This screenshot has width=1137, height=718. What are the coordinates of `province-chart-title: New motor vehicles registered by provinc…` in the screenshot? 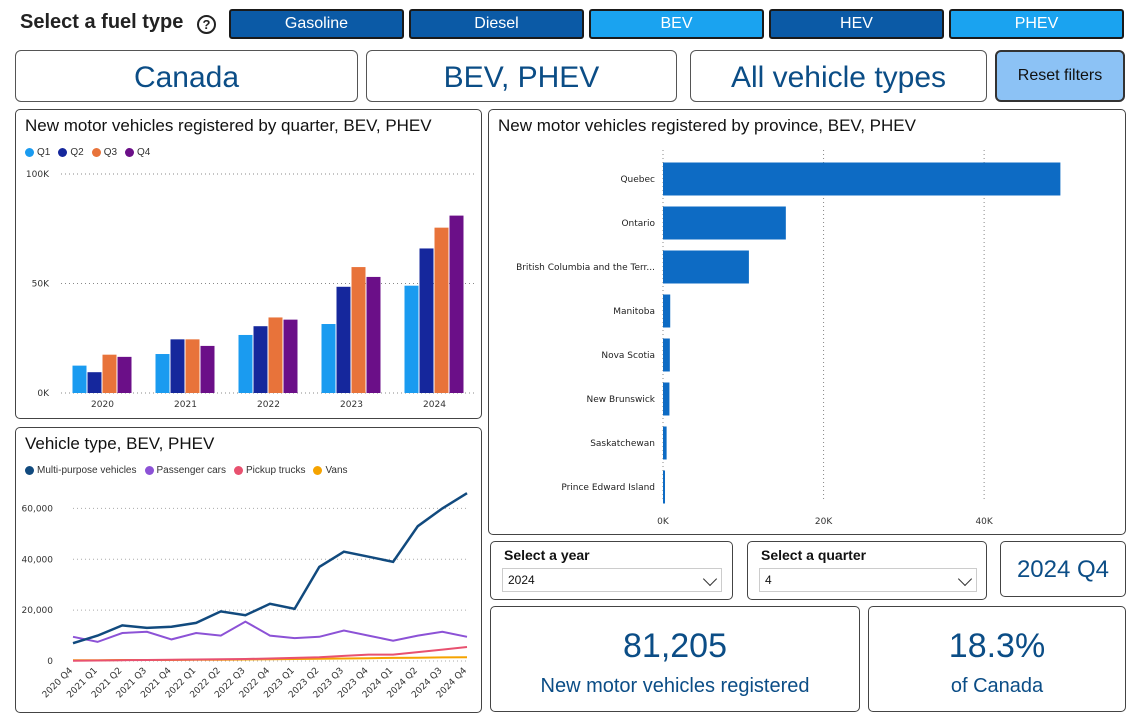 It's located at (707, 125).